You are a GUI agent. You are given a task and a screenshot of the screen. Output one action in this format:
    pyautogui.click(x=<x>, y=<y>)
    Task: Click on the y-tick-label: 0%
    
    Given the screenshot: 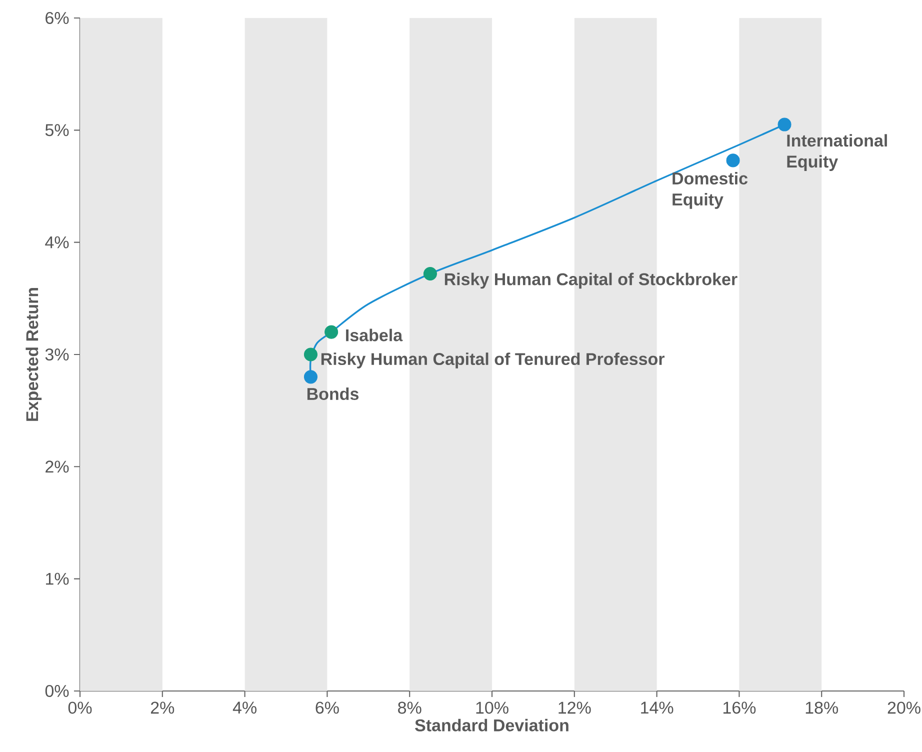 What is the action you would take?
    pyautogui.click(x=57, y=691)
    